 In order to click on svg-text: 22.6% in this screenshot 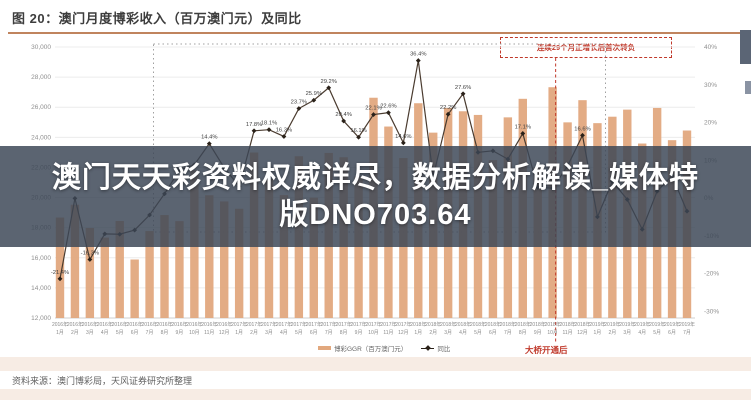, I will do `click(388, 107)`.